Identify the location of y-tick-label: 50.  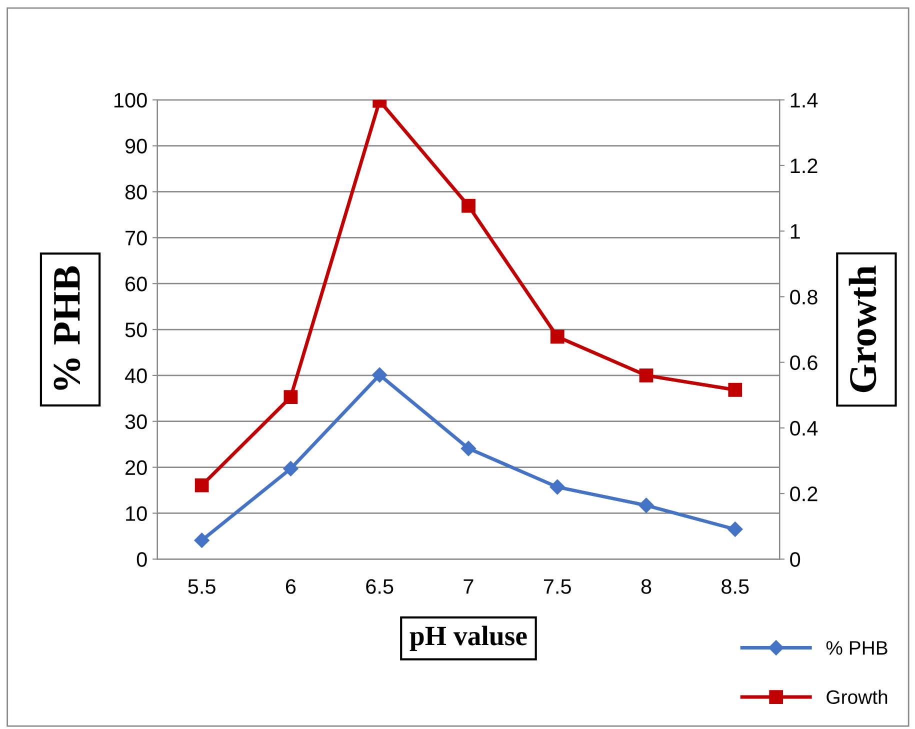
(136, 330).